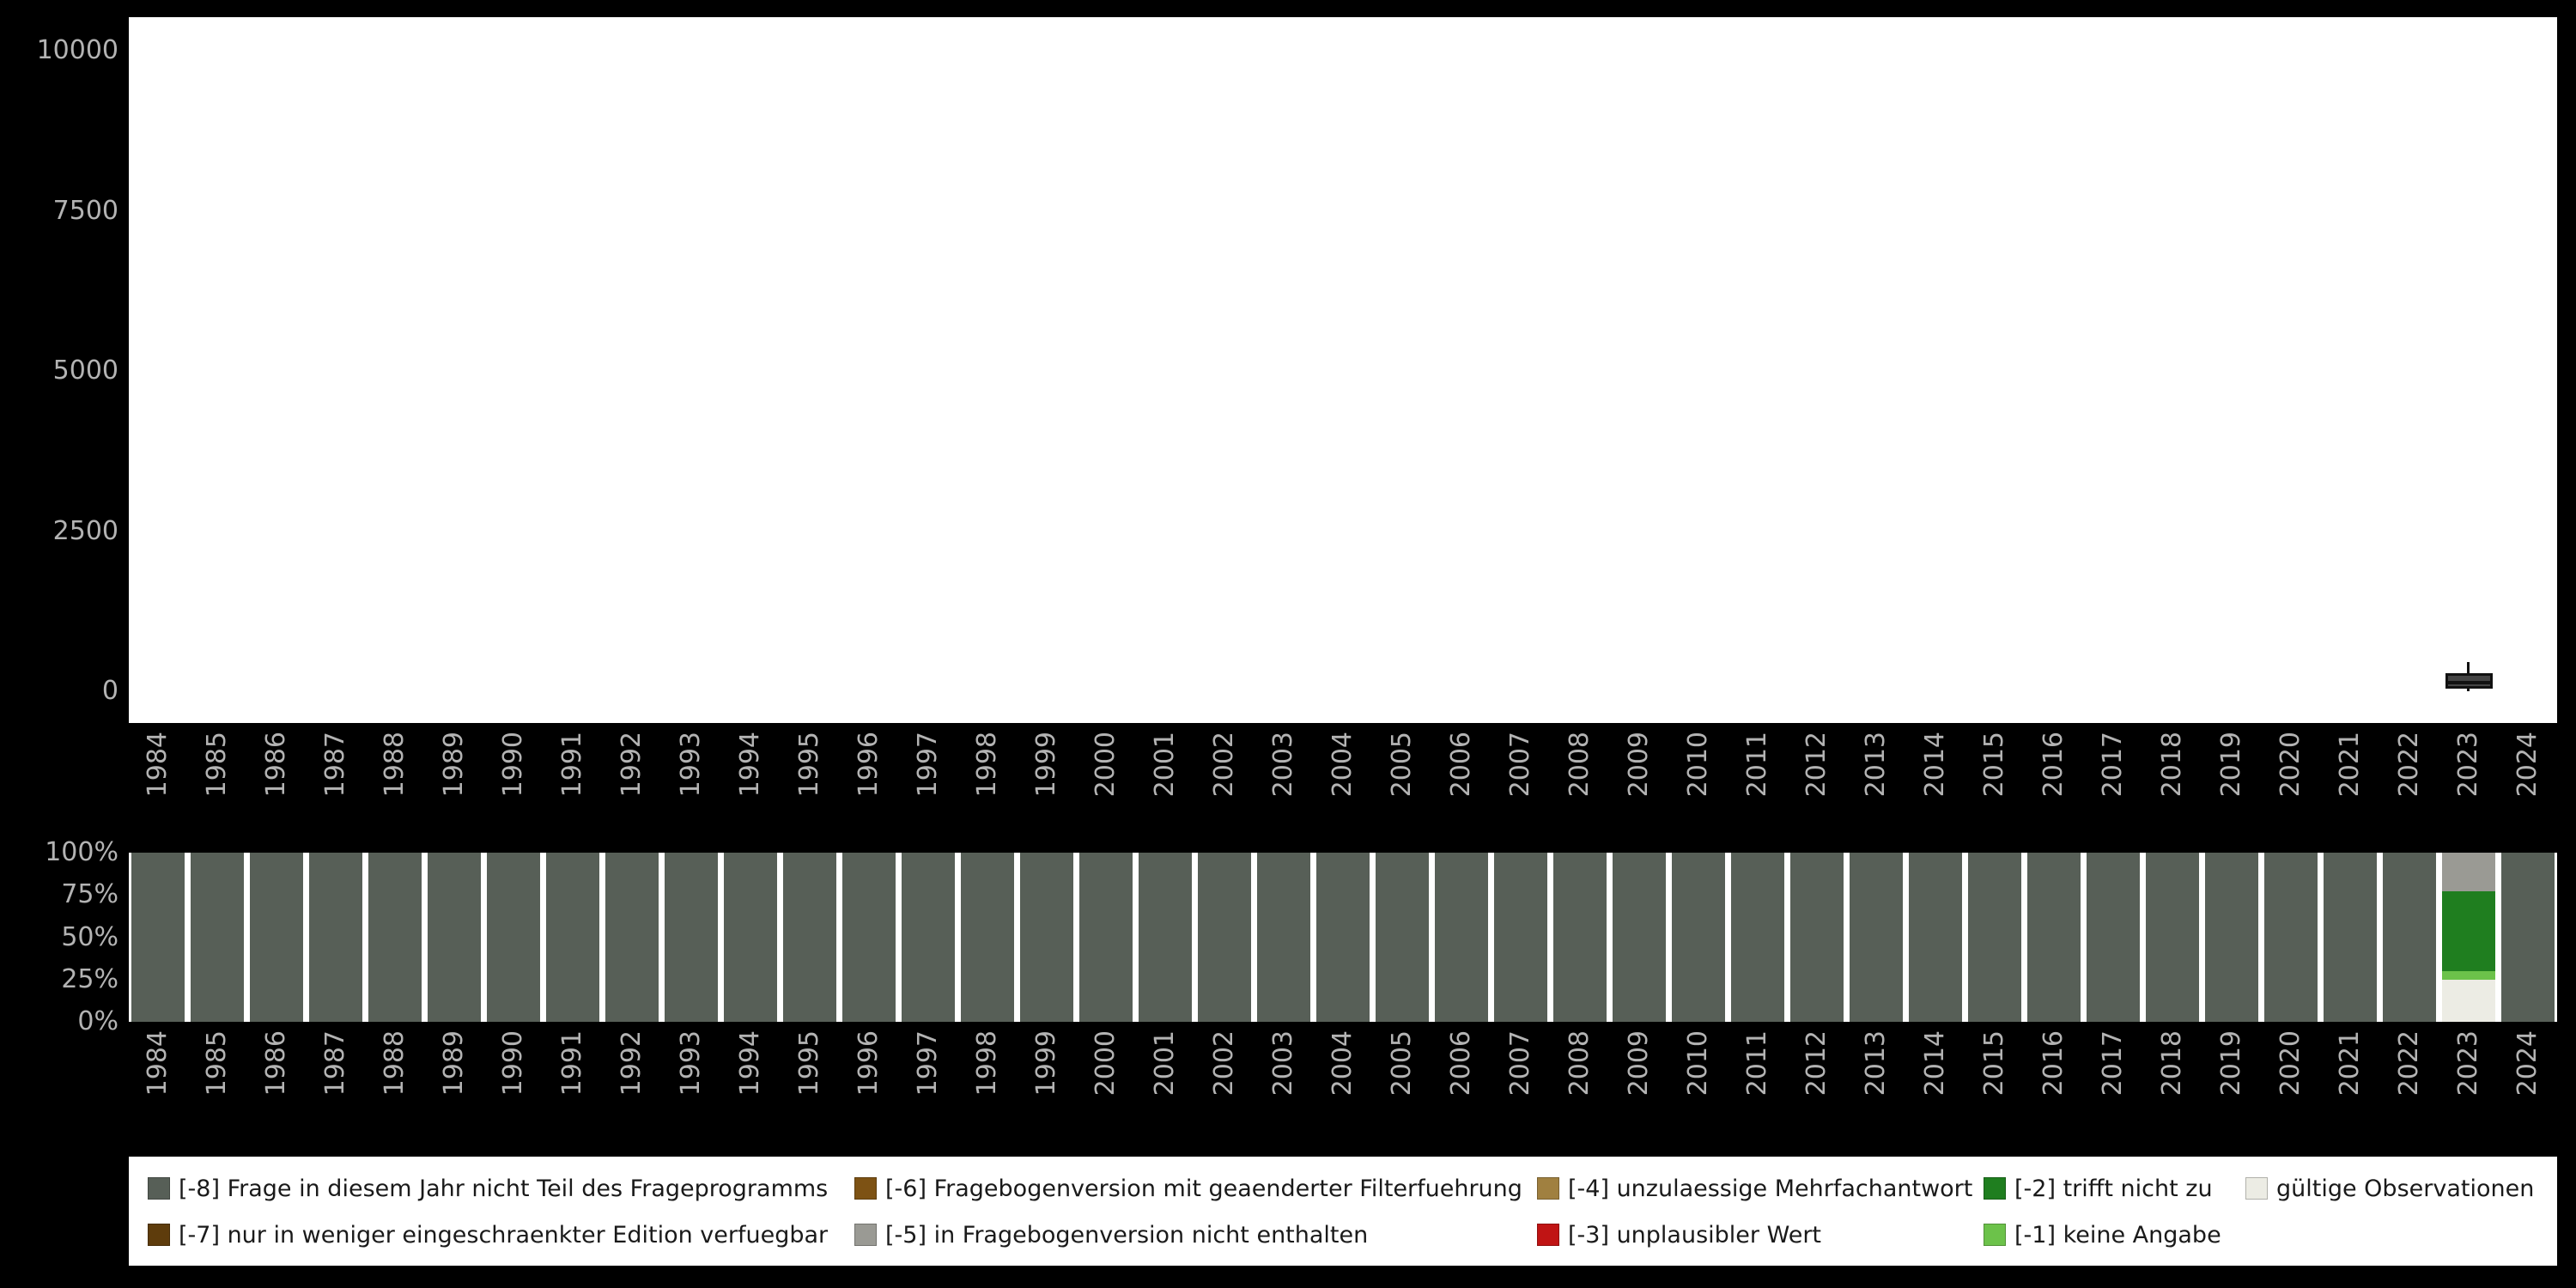 This screenshot has width=2576, height=1288. What do you see at coordinates (90, 895) in the screenshot?
I see `bottom-y-axis-tick-label: 75%` at bounding box center [90, 895].